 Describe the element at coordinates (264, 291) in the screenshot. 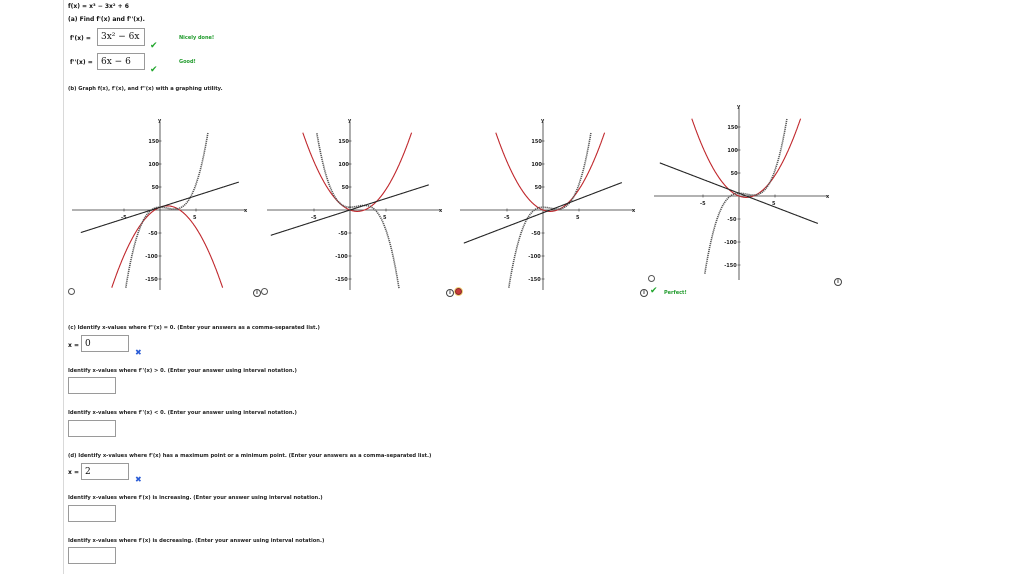

I see `graph-option-2-radio` at that location.